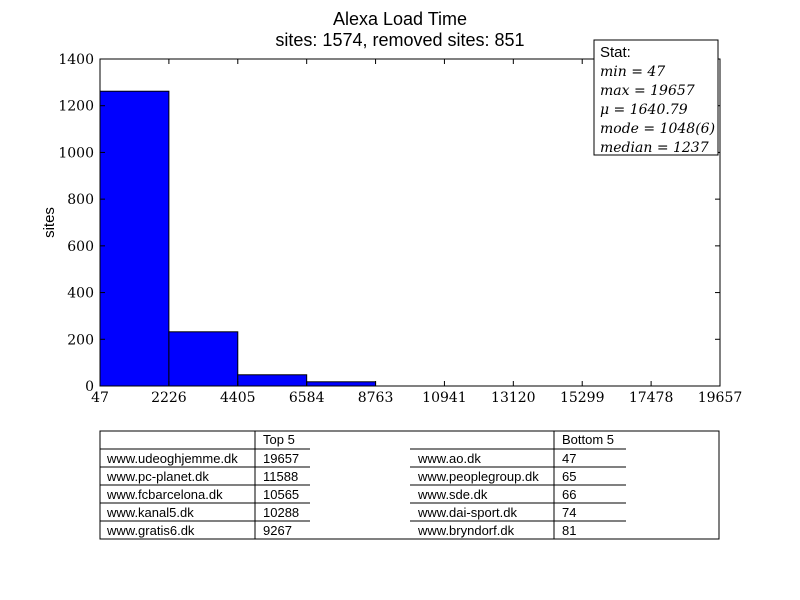 This screenshot has width=800, height=600. What do you see at coordinates (76, 60) in the screenshot?
I see `y-tick-label-7: 1400` at bounding box center [76, 60].